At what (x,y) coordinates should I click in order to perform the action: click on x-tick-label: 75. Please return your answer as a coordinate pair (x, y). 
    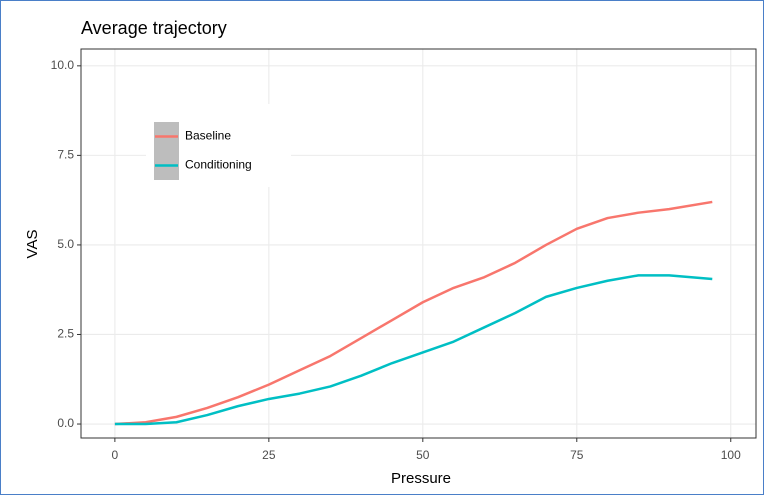
    Looking at the image, I should click on (577, 455).